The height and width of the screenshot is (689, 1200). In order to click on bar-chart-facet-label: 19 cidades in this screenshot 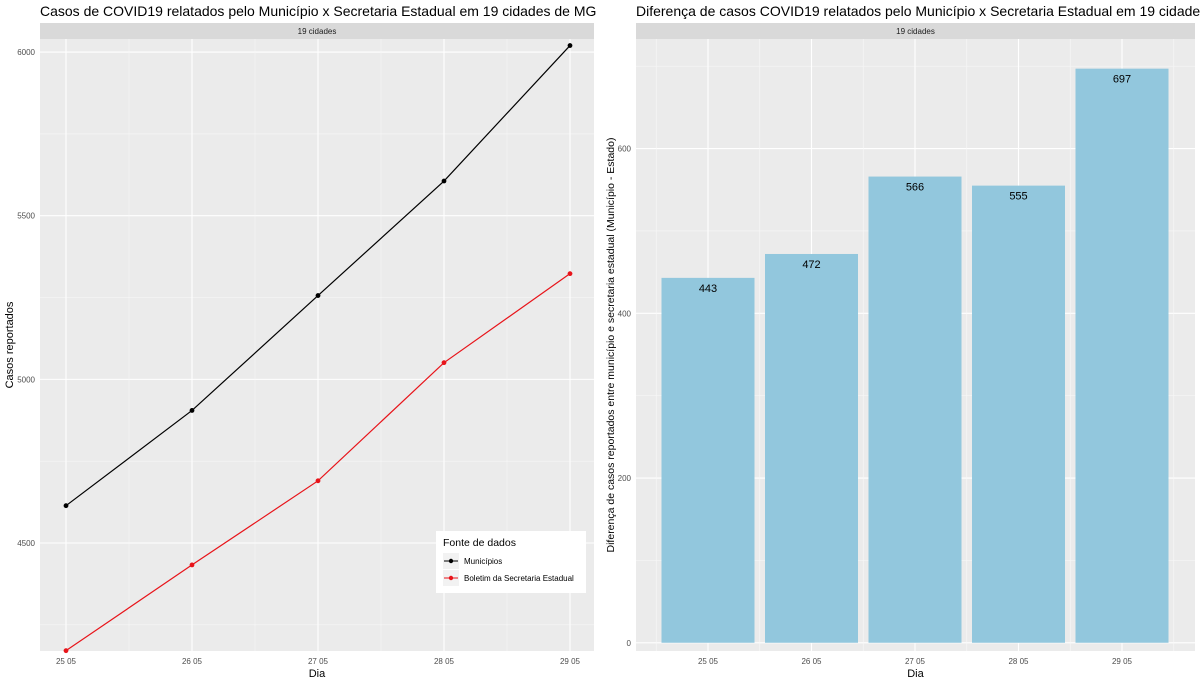, I will do `click(915, 31)`.